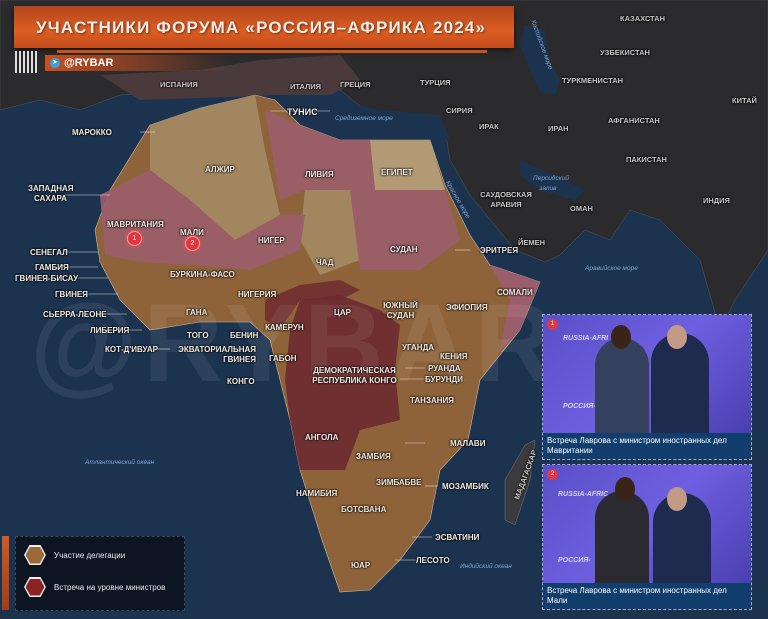  What do you see at coordinates (646, 159) in the screenshot?
I see `label-pakistan: ПАКИСТАН` at bounding box center [646, 159].